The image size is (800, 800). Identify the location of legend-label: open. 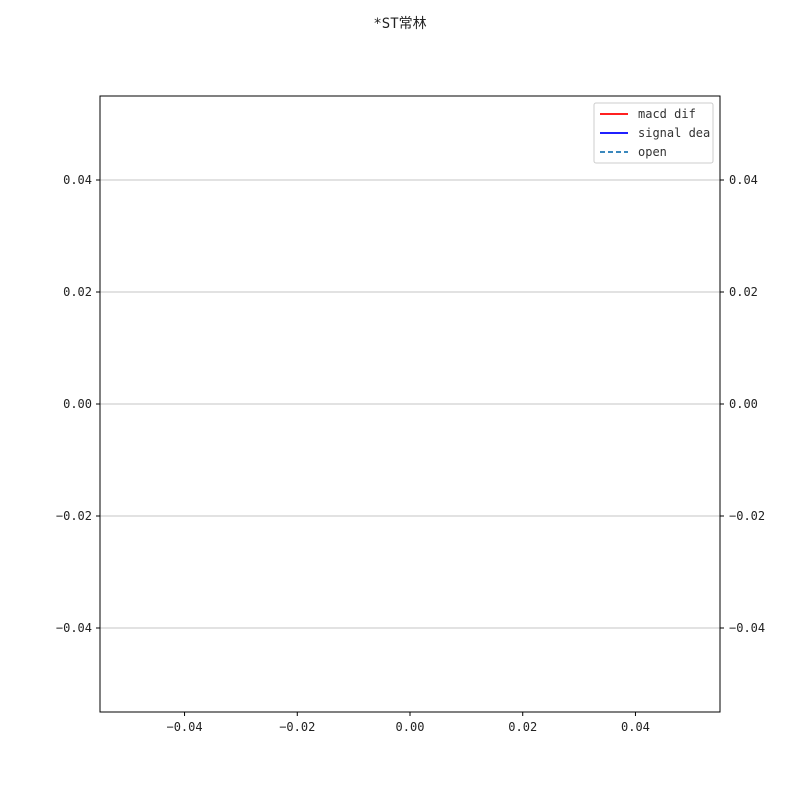
(652, 152).